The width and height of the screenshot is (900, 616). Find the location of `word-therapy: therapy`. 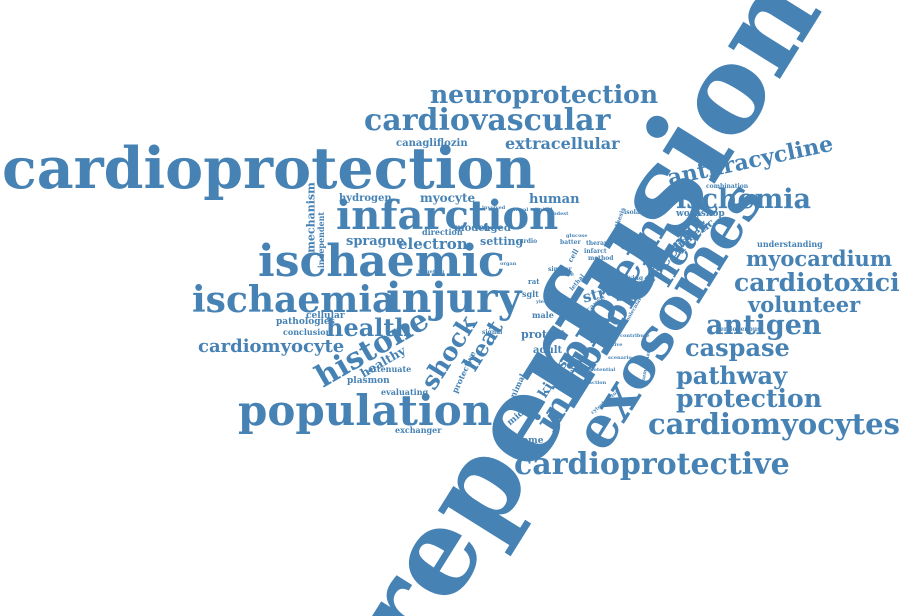

word-therapy: therapy is located at coordinates (599, 243).